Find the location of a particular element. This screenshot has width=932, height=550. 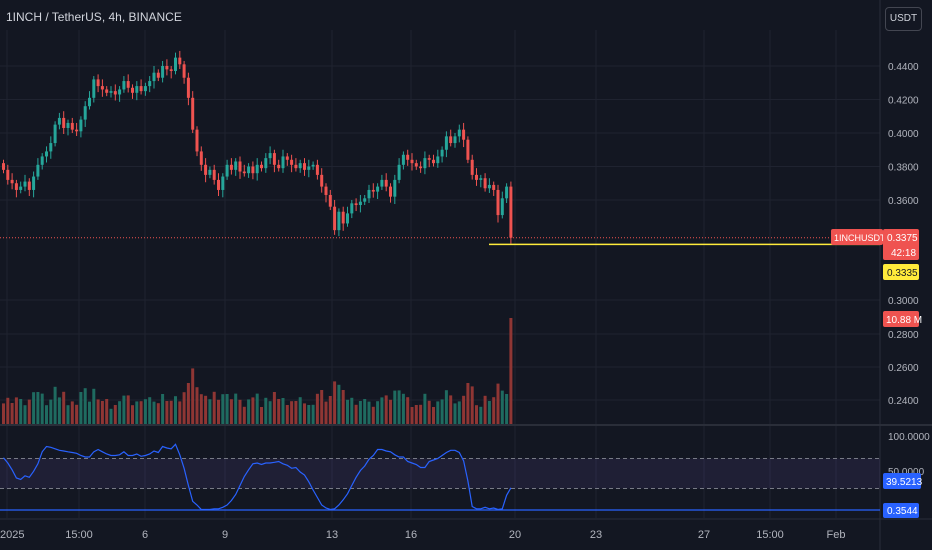

rsi-tick-top: 100.0000 is located at coordinates (909, 437).